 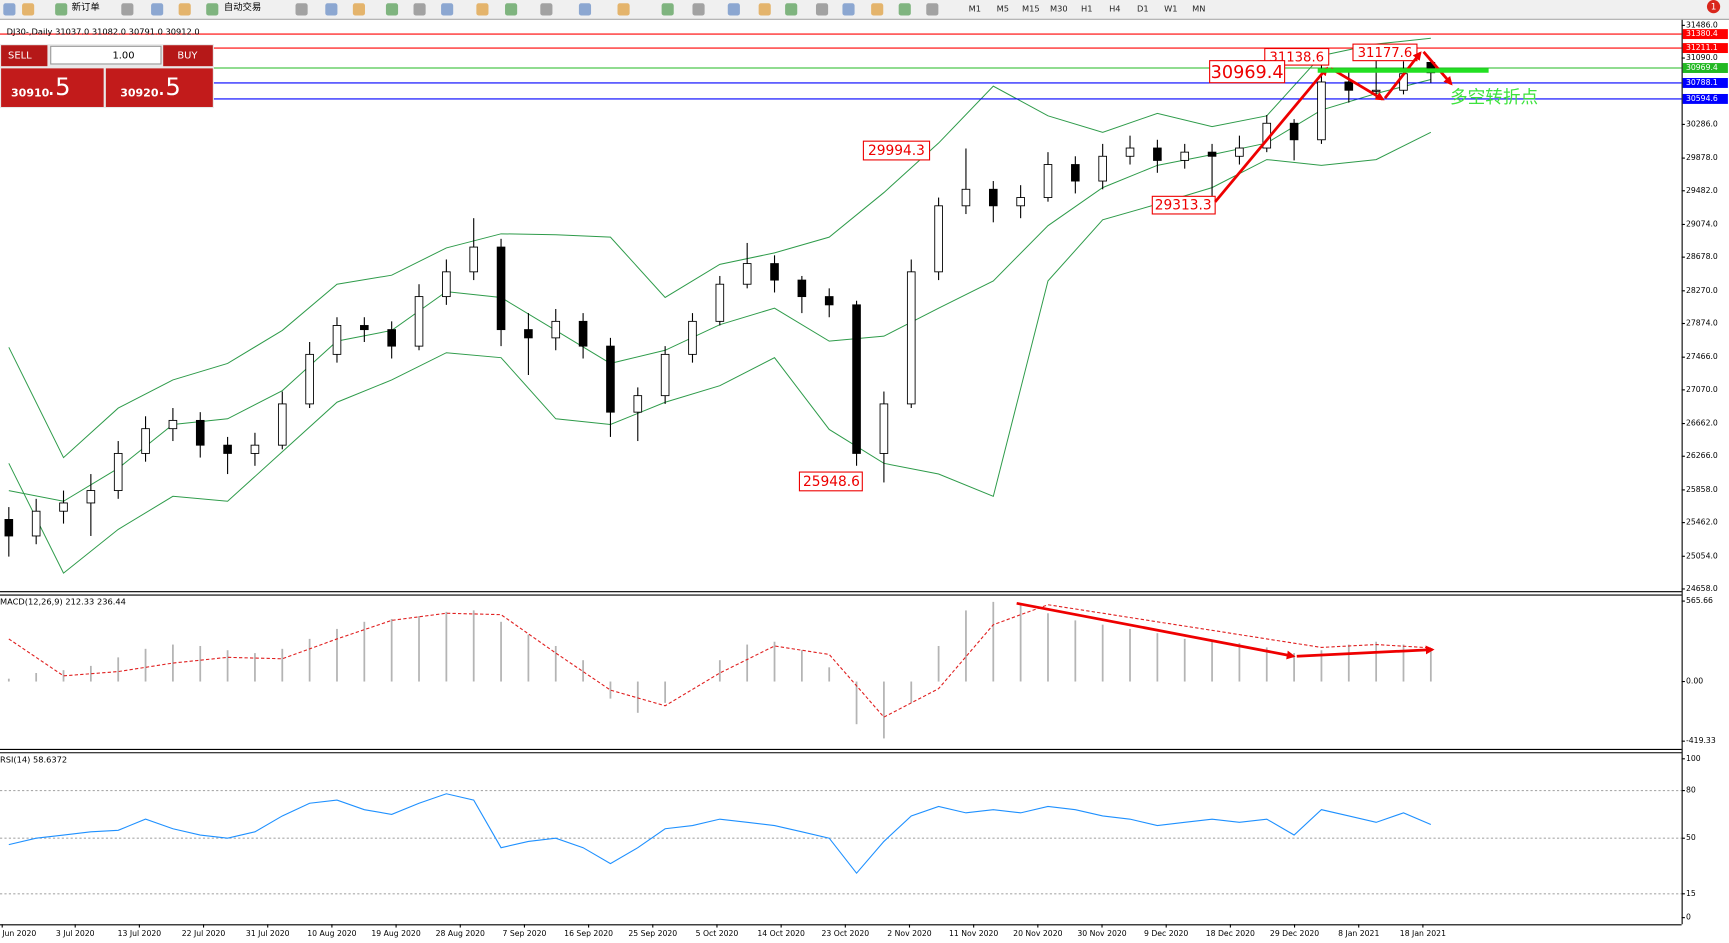 I want to click on x-tick-label: 9 Dec 2020, so click(x=1166, y=933).